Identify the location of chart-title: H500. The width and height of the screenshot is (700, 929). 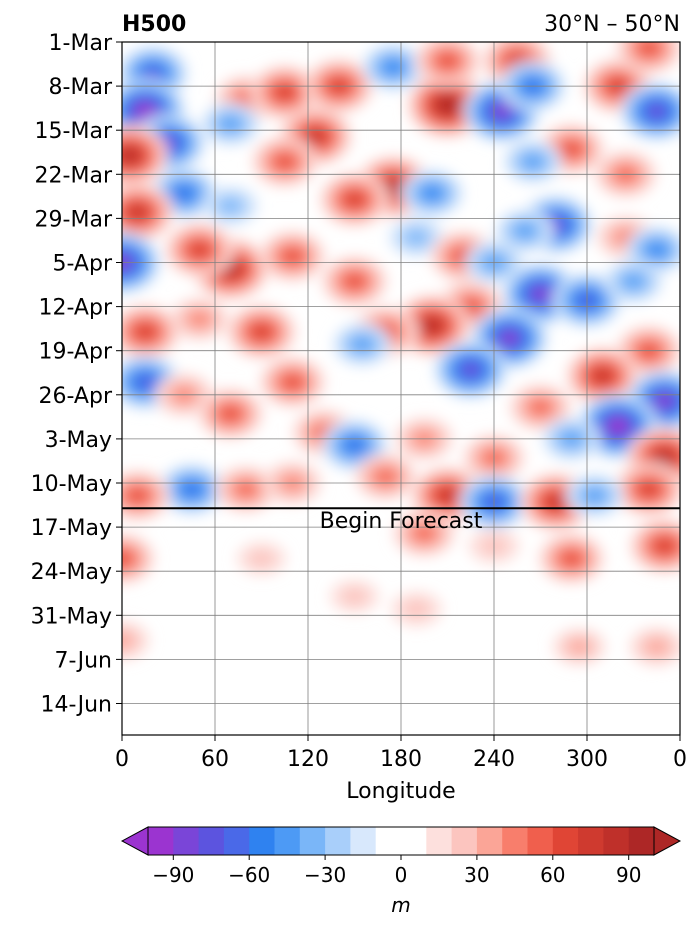
(154, 24).